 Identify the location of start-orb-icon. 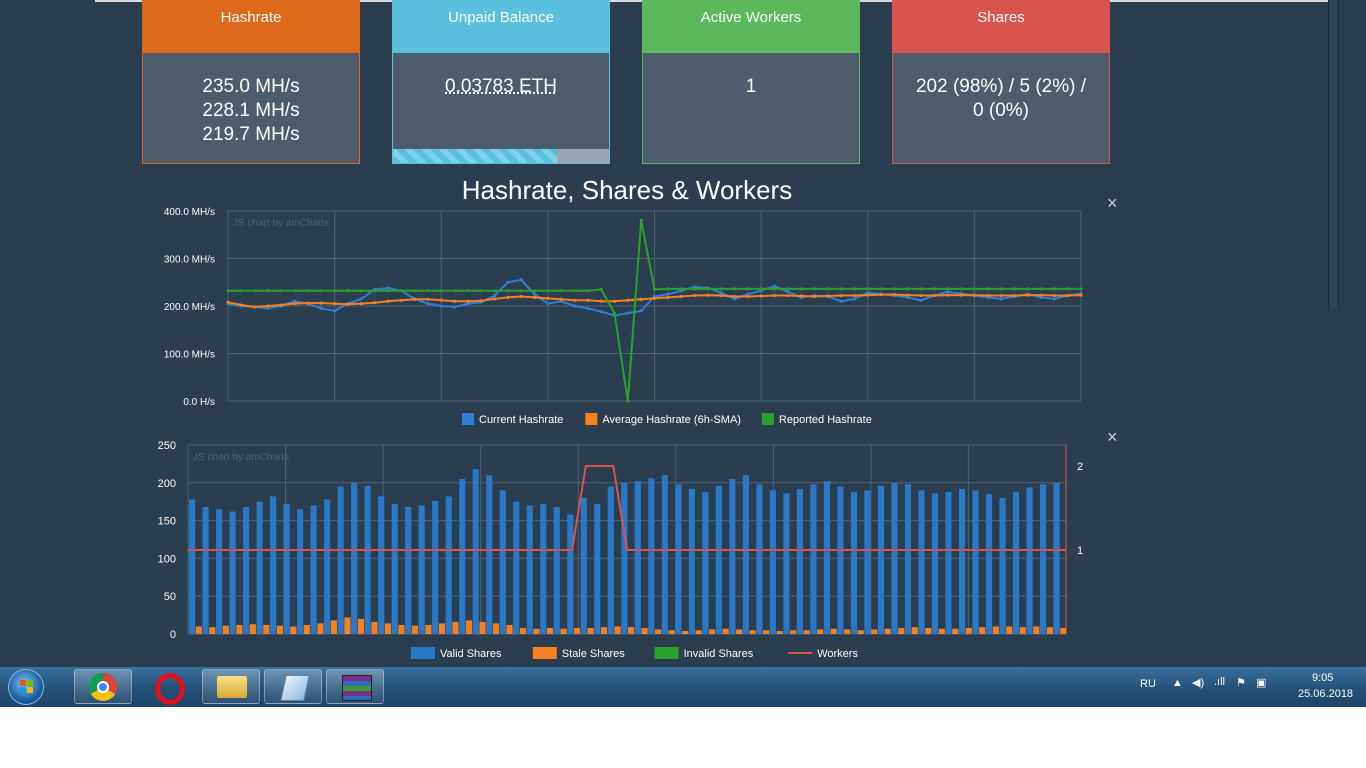
(26, 687).